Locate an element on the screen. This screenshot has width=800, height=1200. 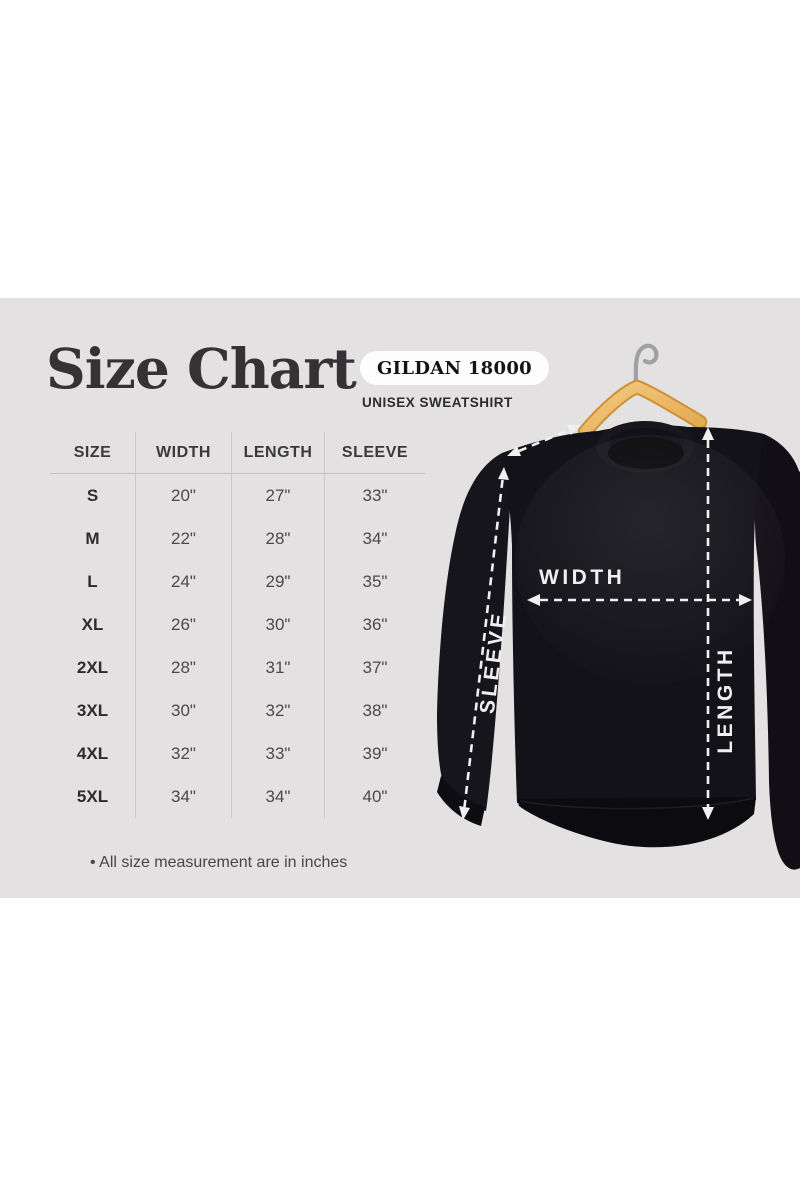
length-label: LENGTH is located at coordinates (725, 699).